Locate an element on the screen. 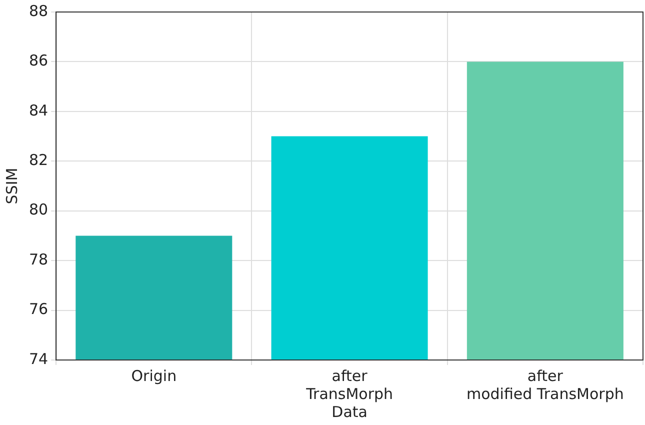 Image resolution: width=645 pixels, height=425 pixels. y-tick-label: 86 is located at coordinates (38, 61).